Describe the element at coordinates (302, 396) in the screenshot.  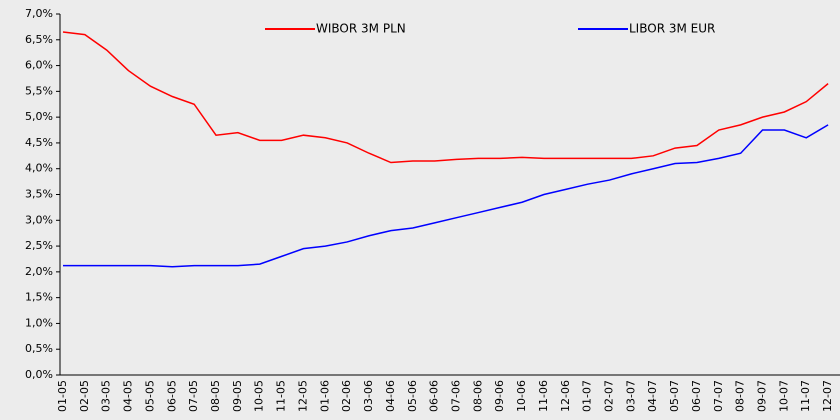
I see `x-tick-label: 12-05` at that location.